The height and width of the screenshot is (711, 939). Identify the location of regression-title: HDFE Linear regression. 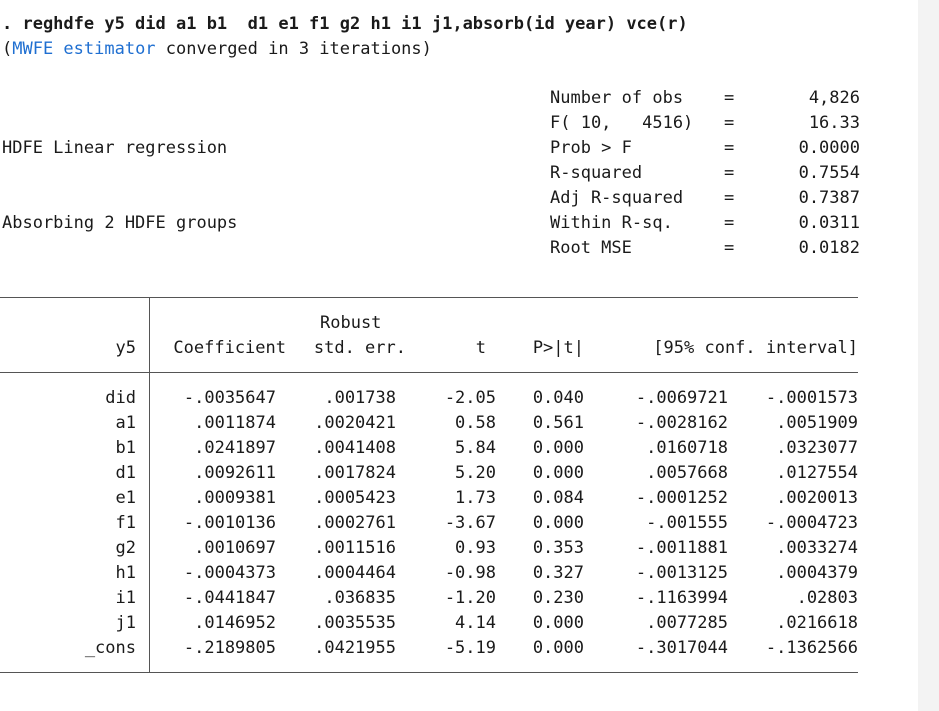
(115, 148).